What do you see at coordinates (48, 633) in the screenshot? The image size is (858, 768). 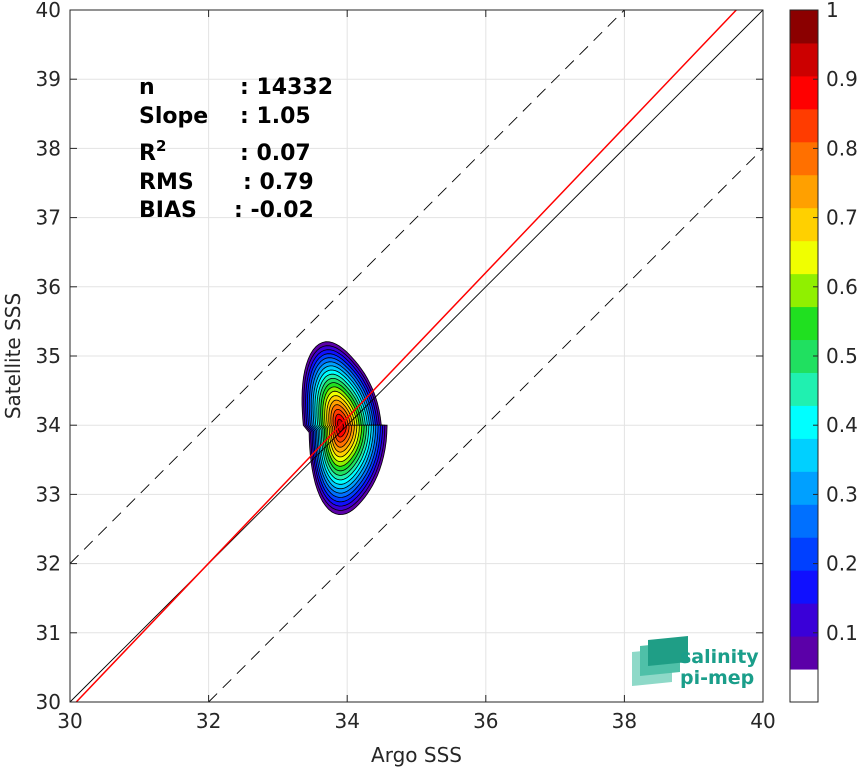 I see `y-tick-label: 31` at bounding box center [48, 633].